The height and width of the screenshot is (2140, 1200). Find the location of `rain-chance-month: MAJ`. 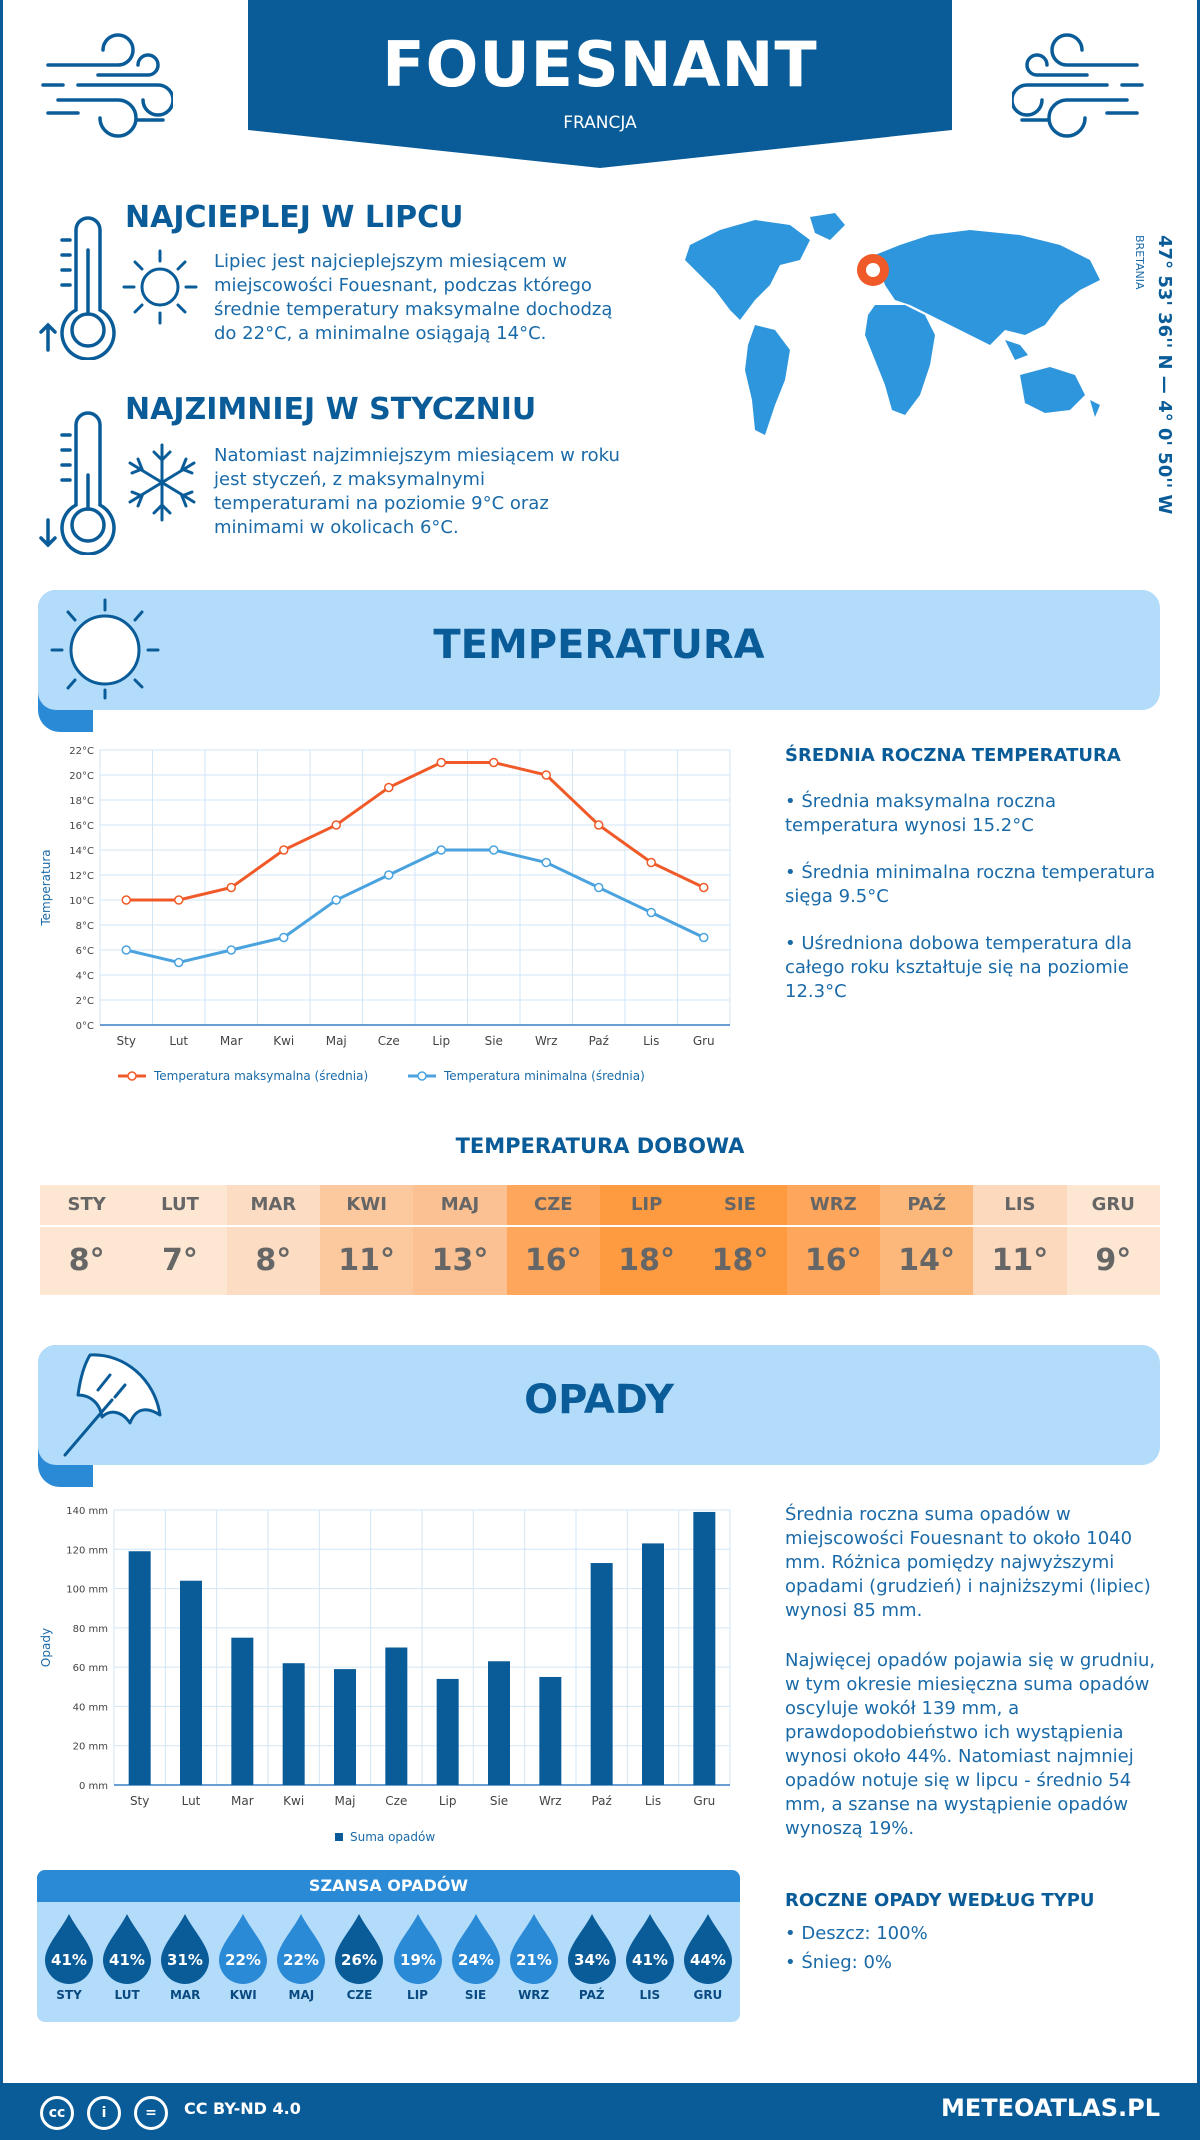

rain-chance-month: MAJ is located at coordinates (301, 1995).